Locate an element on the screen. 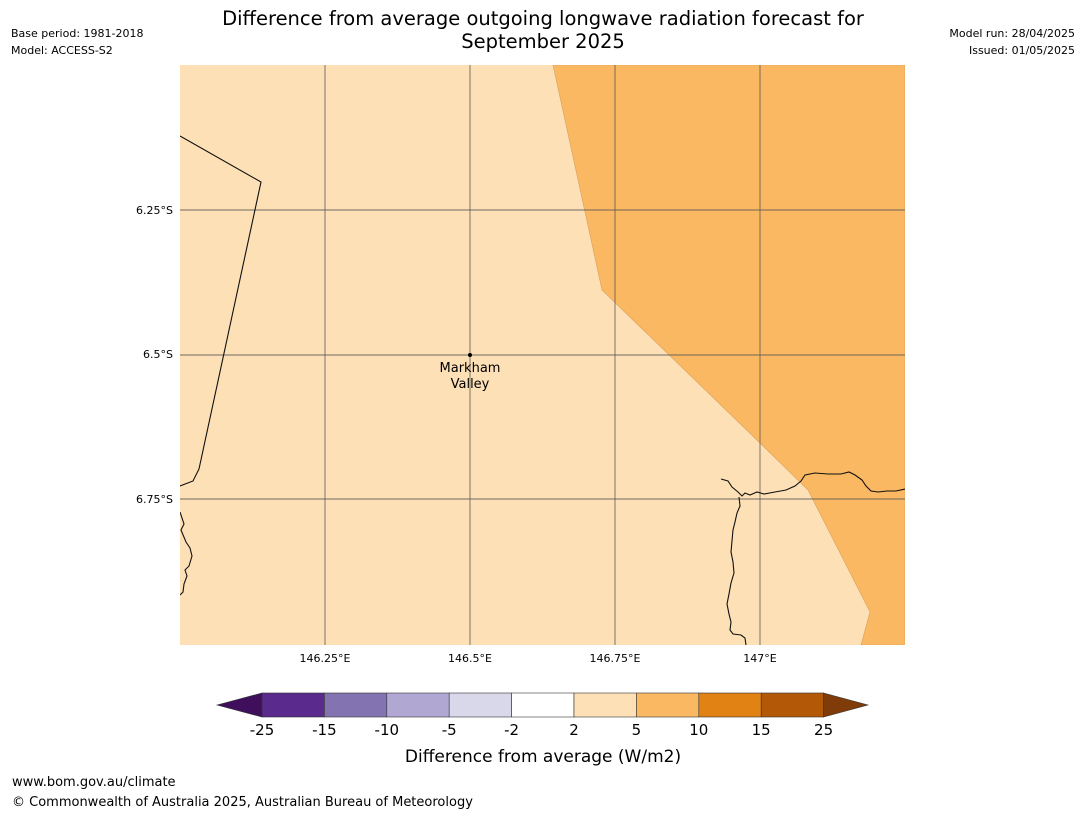 The height and width of the screenshot is (816, 1085). colorbar-tick: -5 is located at coordinates (449, 730).